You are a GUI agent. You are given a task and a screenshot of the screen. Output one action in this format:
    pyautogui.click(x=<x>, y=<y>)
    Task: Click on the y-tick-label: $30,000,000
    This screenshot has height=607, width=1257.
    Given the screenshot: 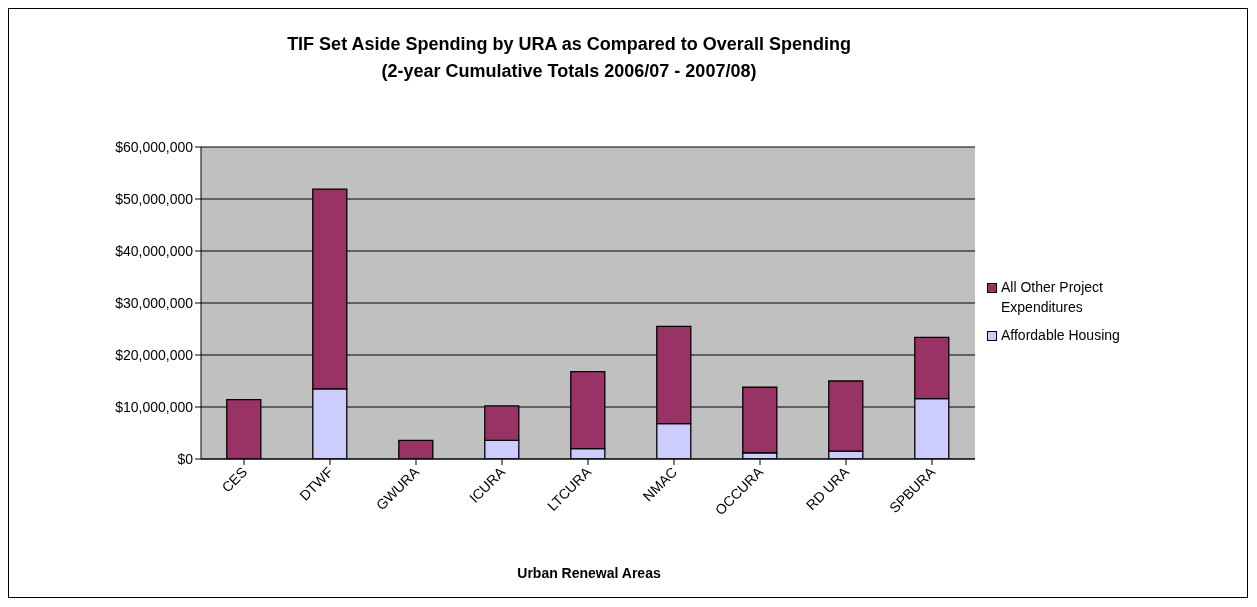 What is the action you would take?
    pyautogui.click(x=154, y=302)
    